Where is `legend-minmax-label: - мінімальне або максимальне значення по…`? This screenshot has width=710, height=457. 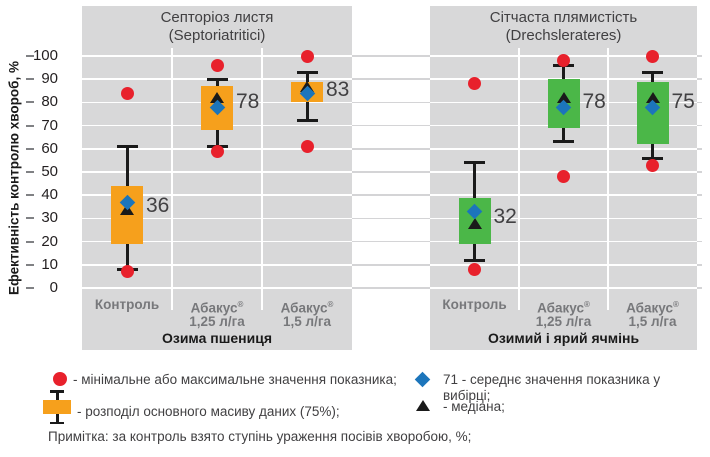 legend-minmax-label: - мінімальне або максимальне значення по… is located at coordinates (235, 379).